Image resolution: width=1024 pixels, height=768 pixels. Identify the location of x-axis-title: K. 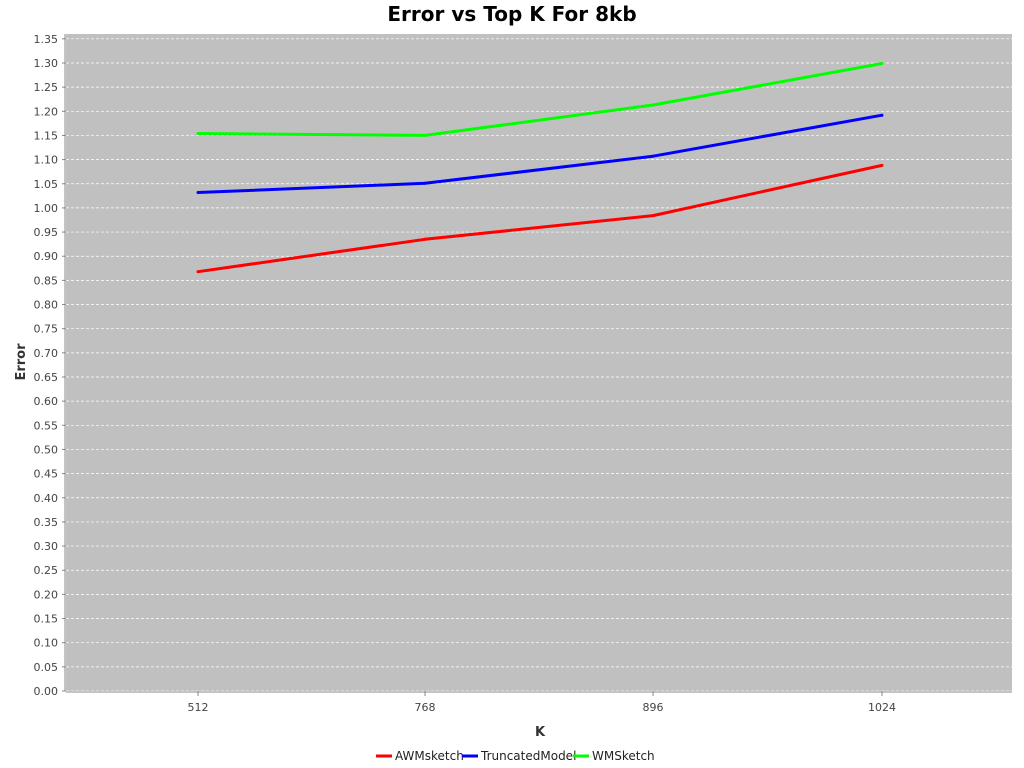
(540, 732).